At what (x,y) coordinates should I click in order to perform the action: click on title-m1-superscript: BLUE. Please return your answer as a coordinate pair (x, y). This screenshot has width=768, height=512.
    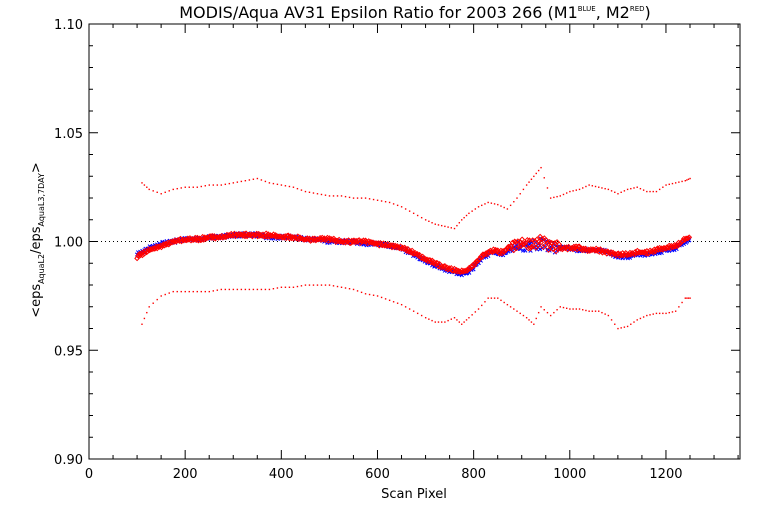
    Looking at the image, I should click on (587, 9).